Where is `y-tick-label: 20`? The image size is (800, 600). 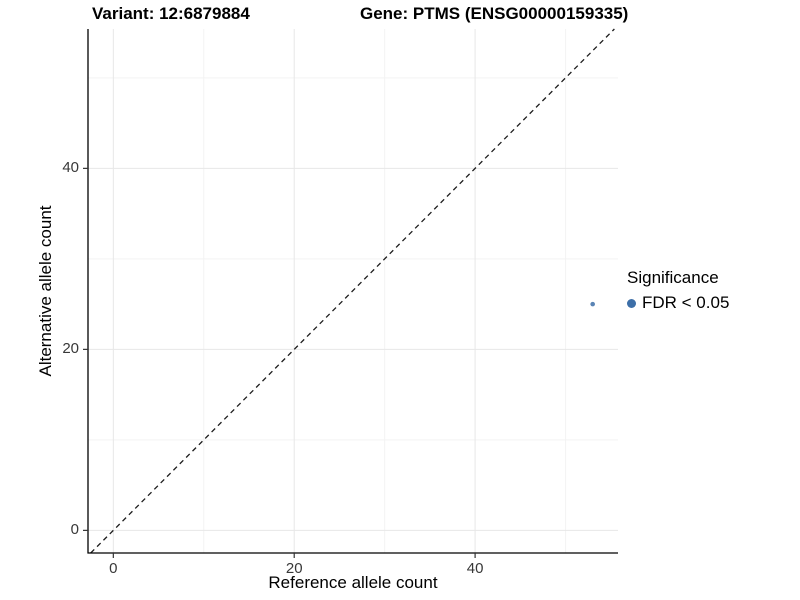
y-tick-label: 20 is located at coordinates (70, 349).